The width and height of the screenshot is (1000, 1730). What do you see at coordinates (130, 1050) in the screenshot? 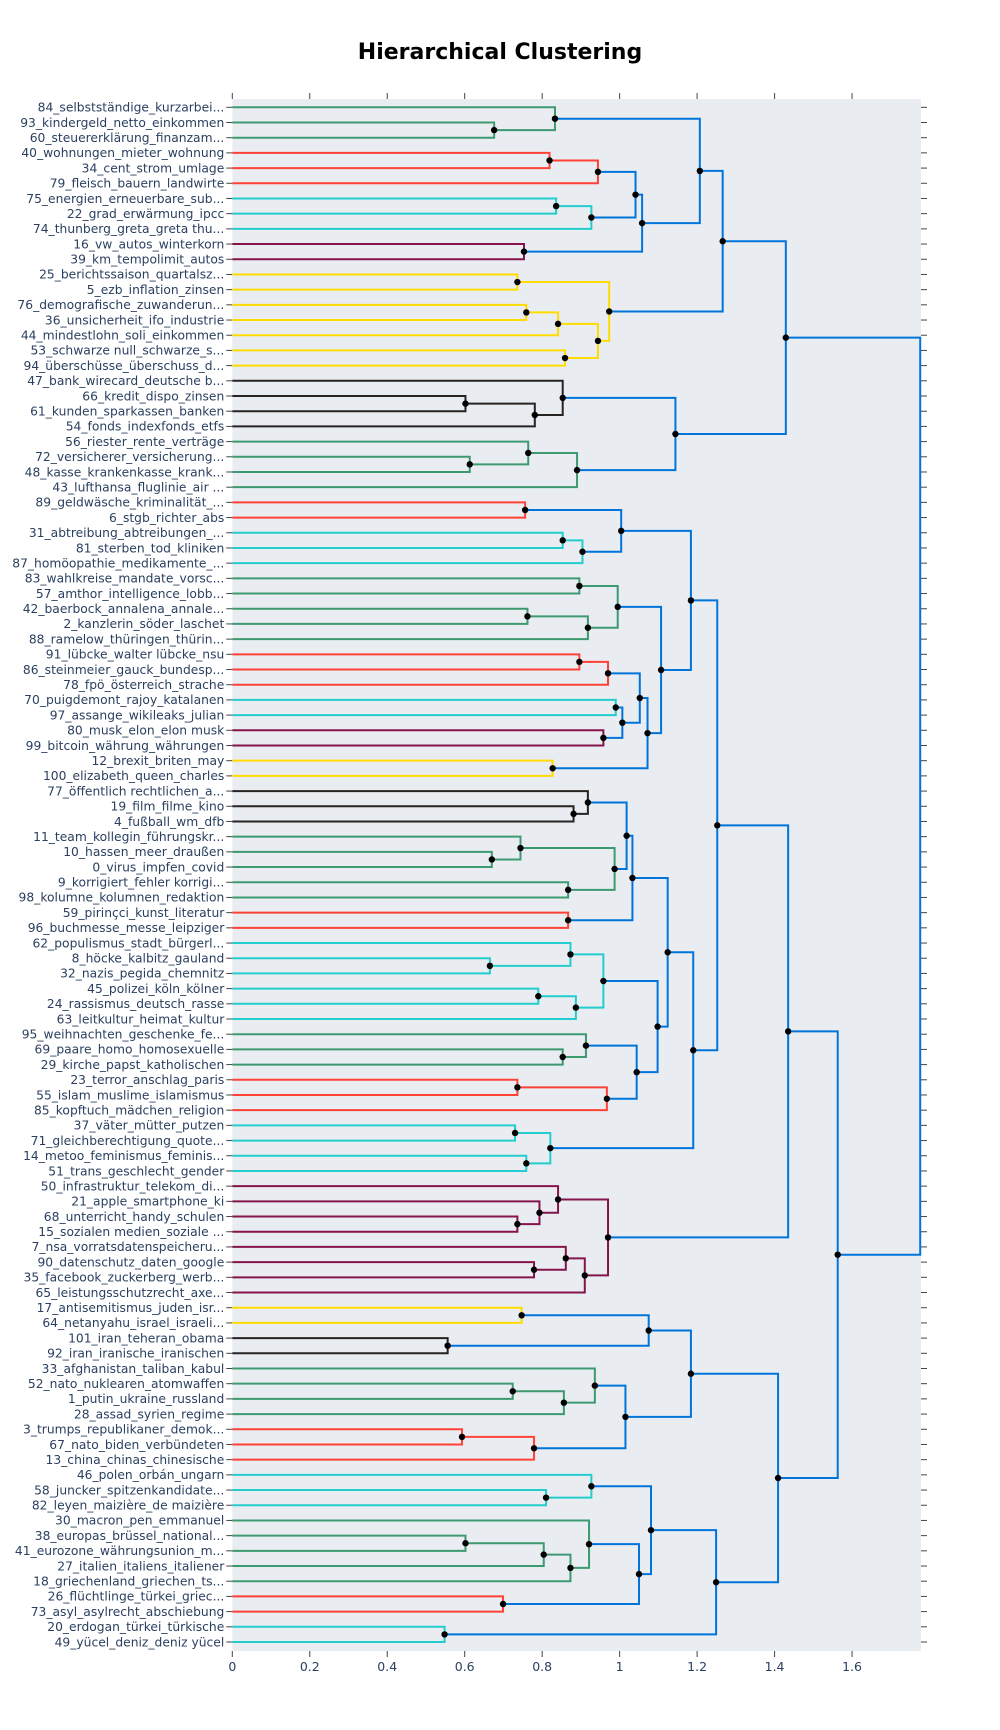
I see `leaf-label: 69_paare_homo_homosexuelle` at bounding box center [130, 1050].